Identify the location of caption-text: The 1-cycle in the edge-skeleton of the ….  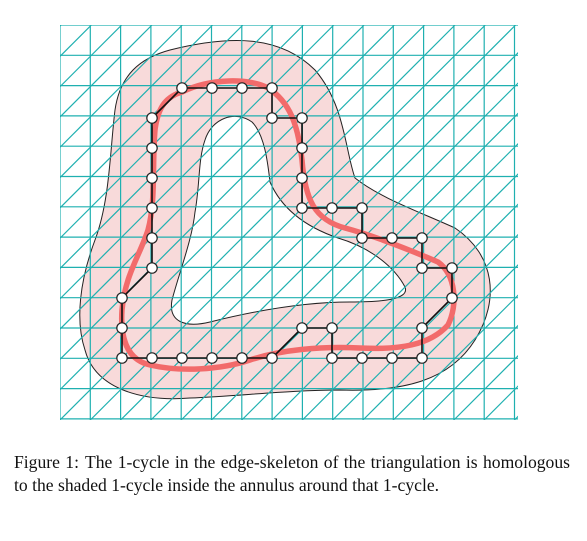
(292, 473).